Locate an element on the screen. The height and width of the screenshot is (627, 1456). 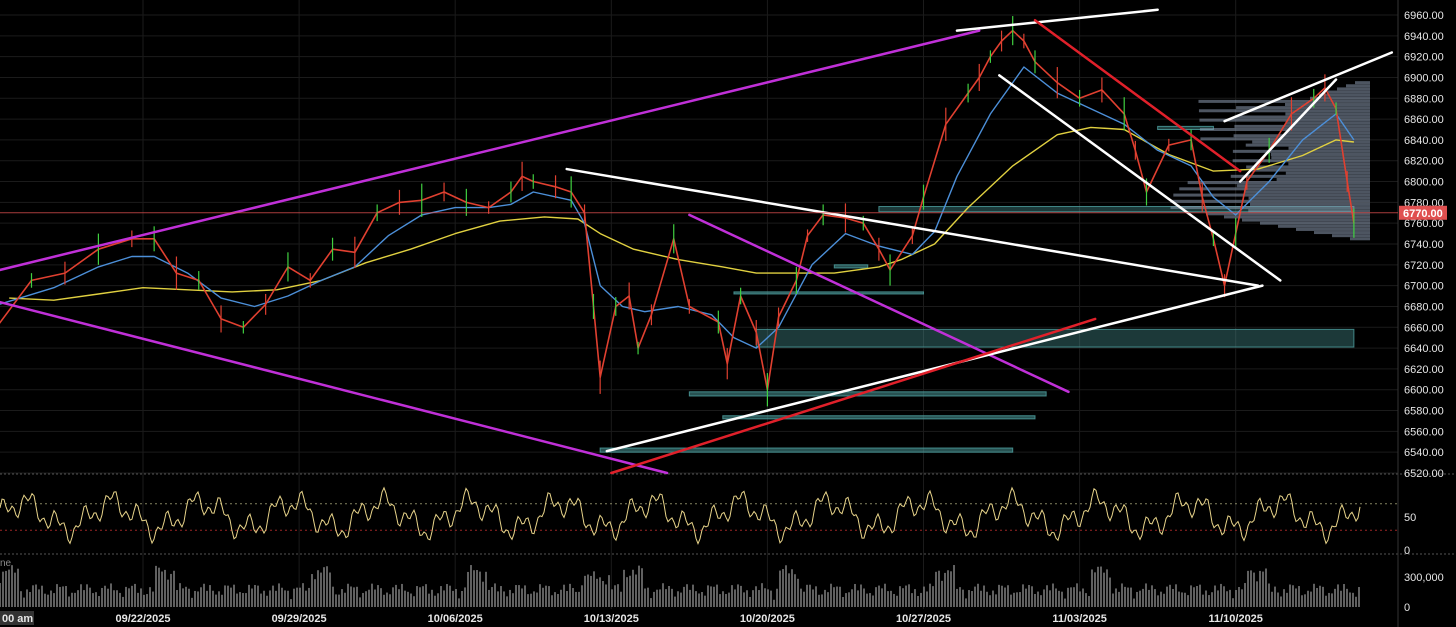
trendline-magenta is located at coordinates (879, 303).